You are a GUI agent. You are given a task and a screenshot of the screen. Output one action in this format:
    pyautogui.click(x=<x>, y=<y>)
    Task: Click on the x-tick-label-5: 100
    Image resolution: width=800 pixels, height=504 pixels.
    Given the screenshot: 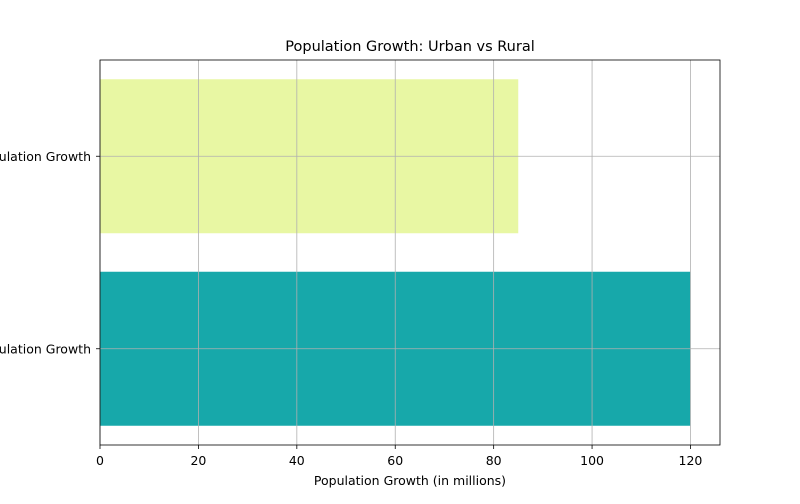 What is the action you would take?
    pyautogui.click(x=592, y=460)
    